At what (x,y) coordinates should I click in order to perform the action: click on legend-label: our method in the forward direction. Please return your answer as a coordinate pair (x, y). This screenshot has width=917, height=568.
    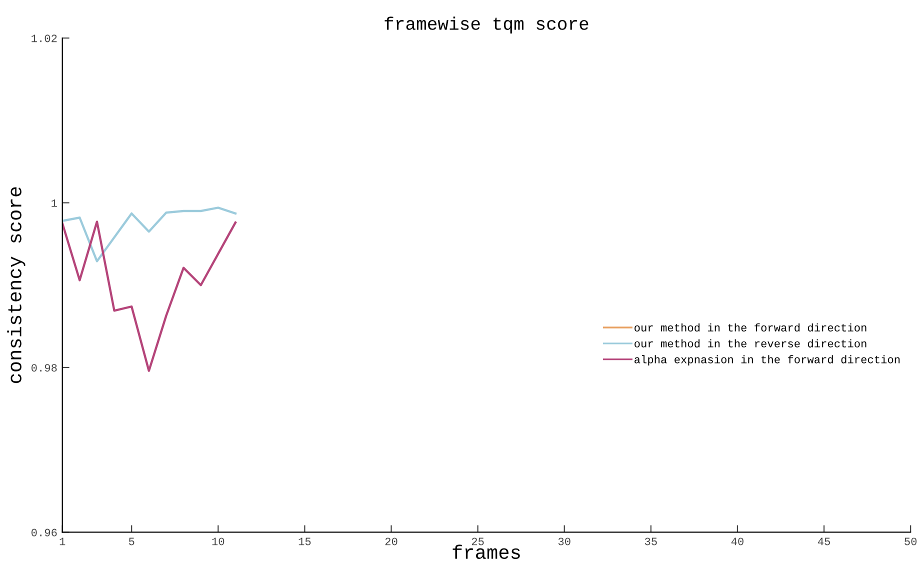
    Looking at the image, I should click on (750, 327).